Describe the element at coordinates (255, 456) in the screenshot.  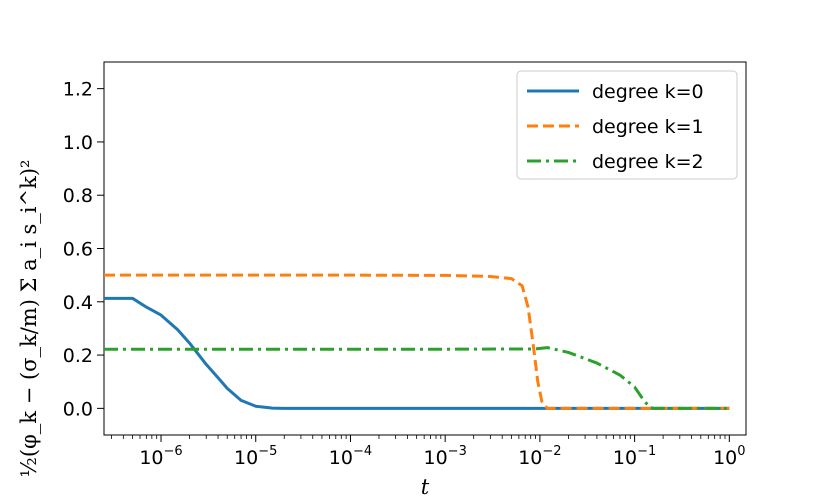
I see `x-tick-label-1: 10⁻⁵` at that location.